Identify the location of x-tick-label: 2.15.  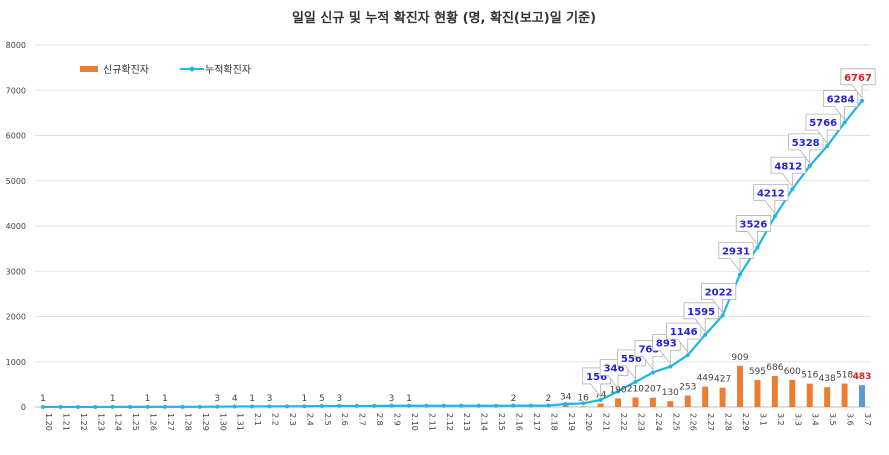
(501, 422).